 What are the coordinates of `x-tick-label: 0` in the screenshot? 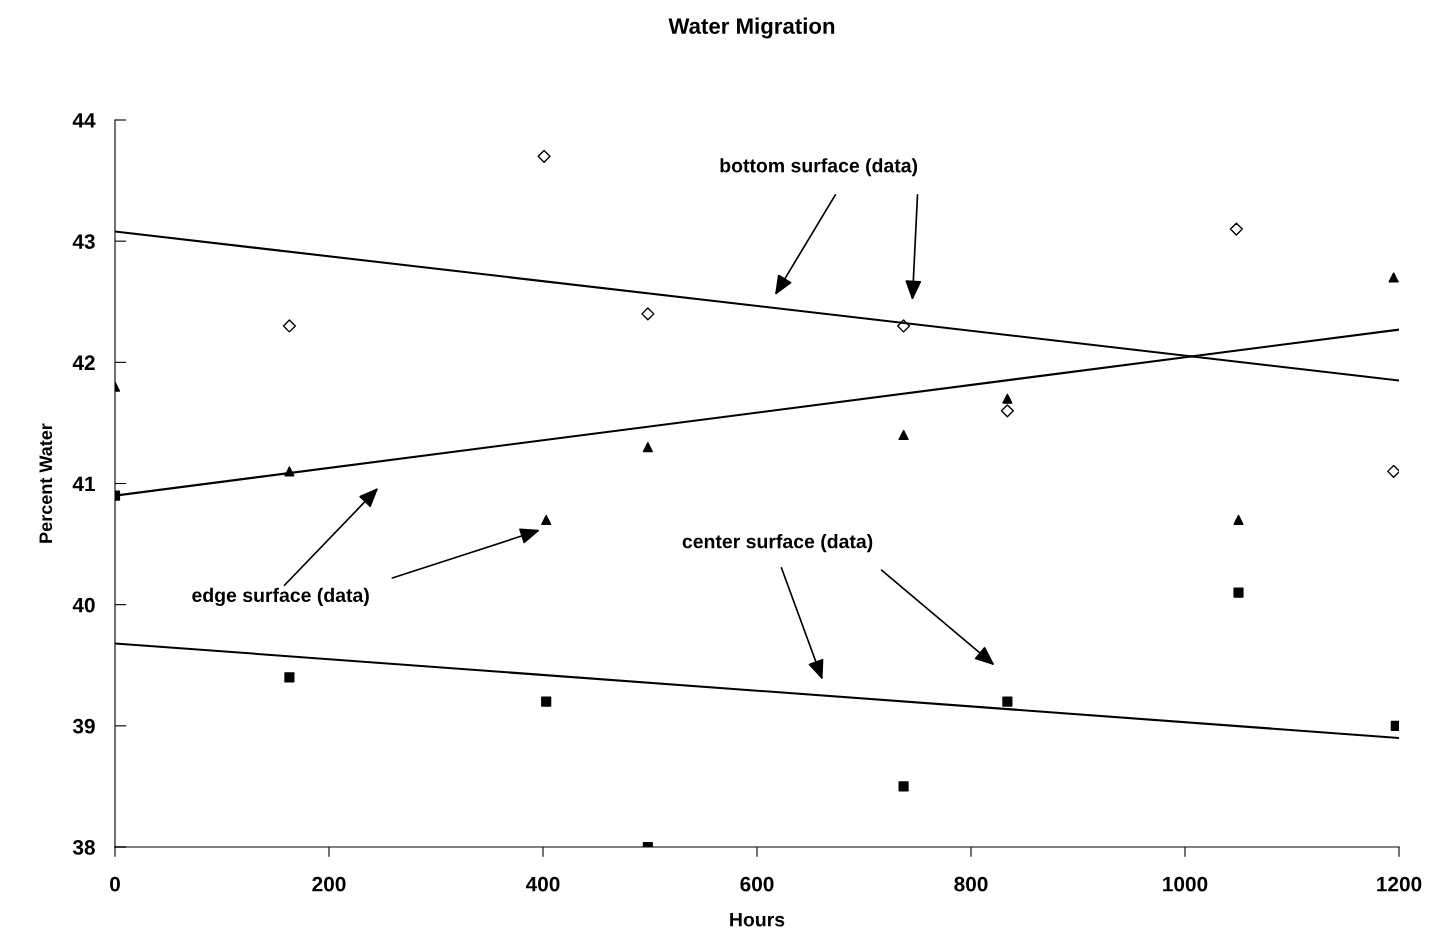 It's located at (115, 884).